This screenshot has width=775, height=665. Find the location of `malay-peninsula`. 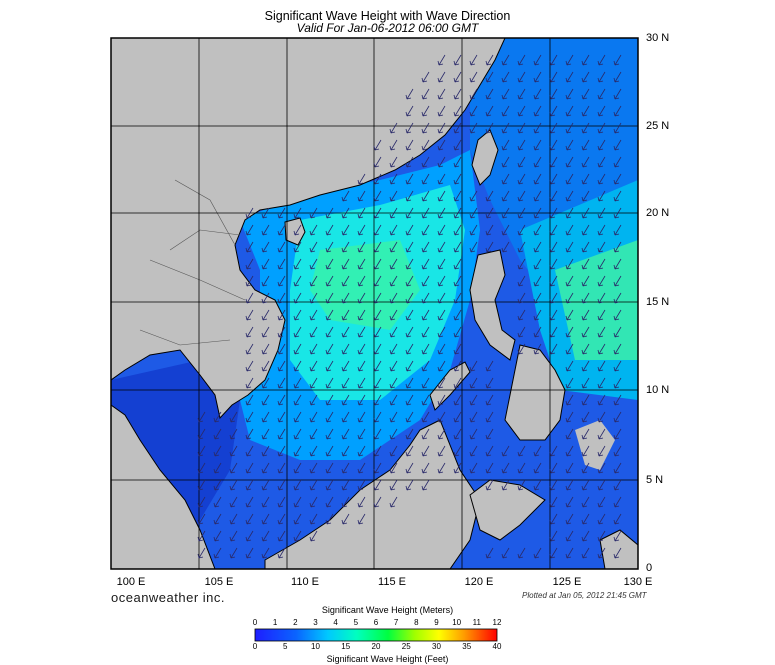

malay-peninsula is located at coordinates (163, 486).